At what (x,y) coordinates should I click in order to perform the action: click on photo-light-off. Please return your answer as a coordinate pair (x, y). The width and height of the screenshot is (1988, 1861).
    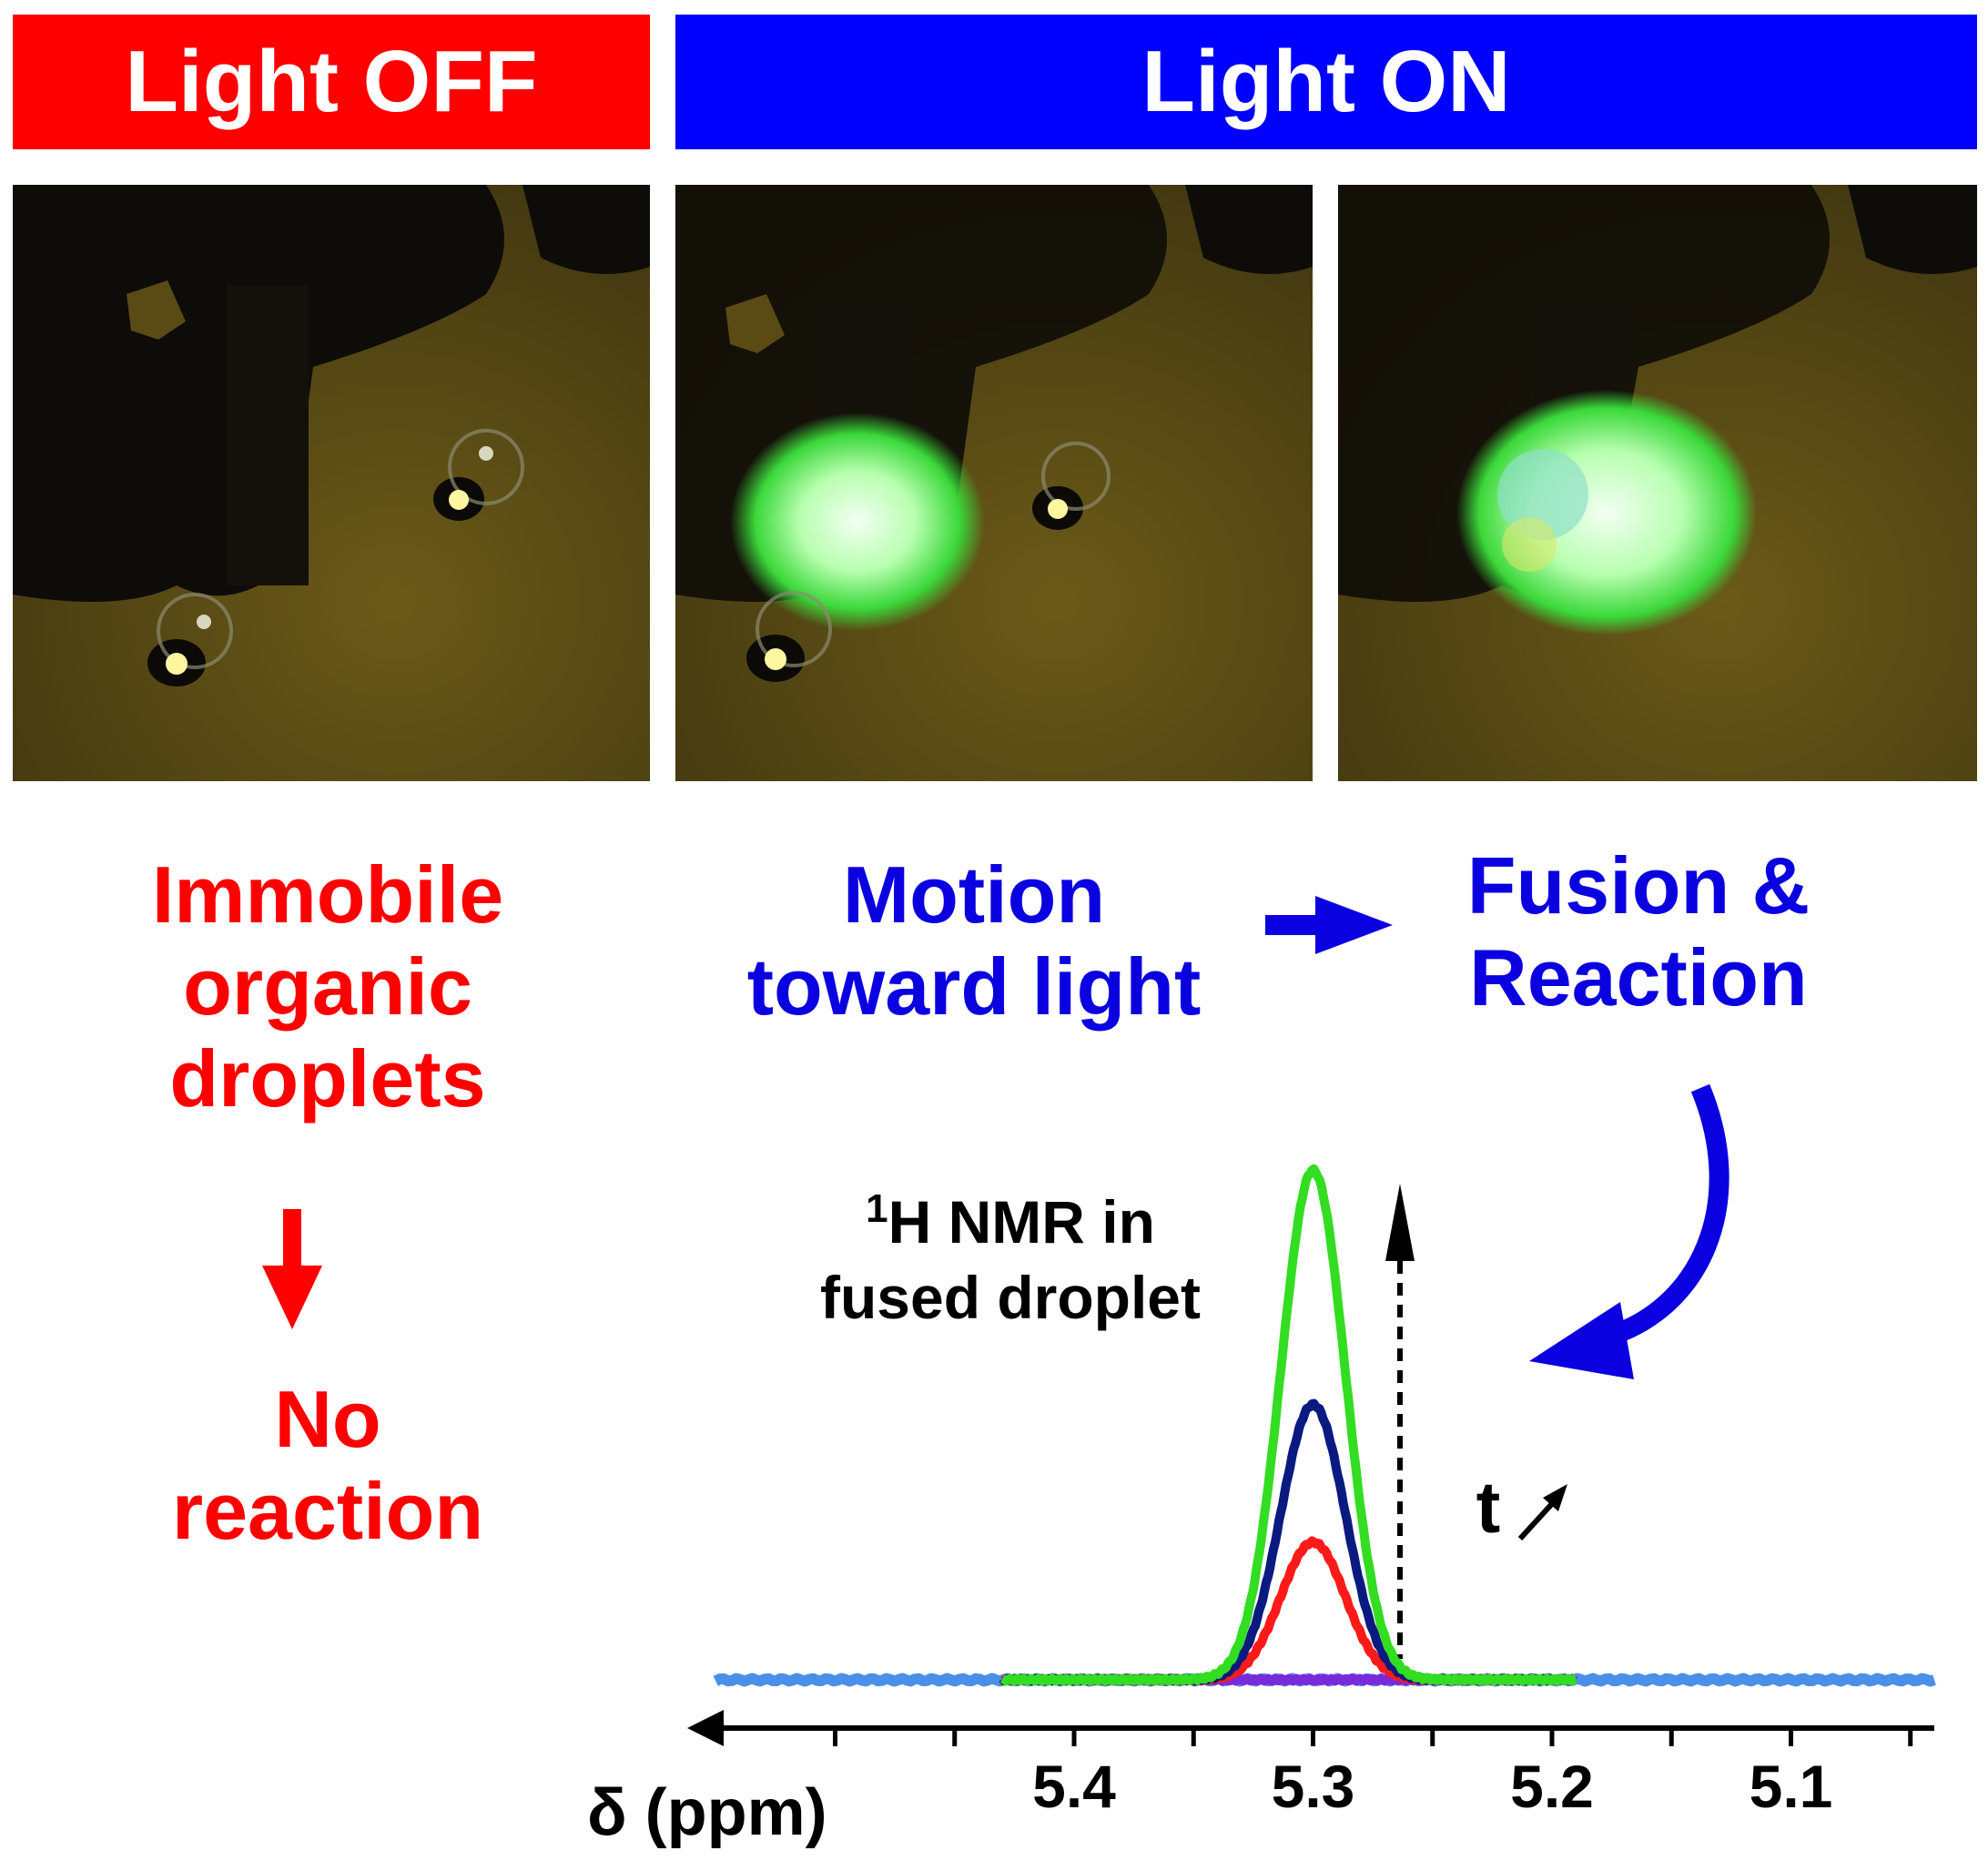
    Looking at the image, I should click on (331, 483).